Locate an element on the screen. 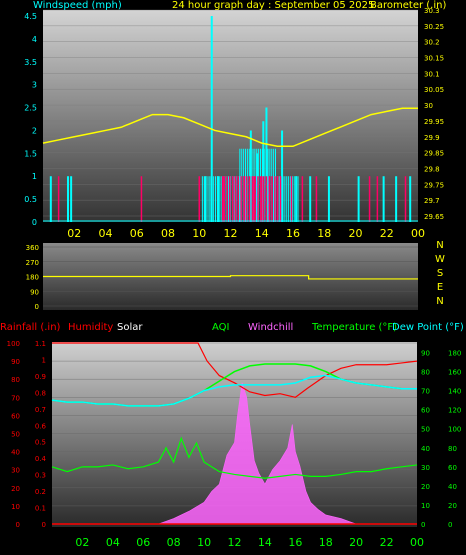 The width and height of the screenshot is (466, 555). wind-tick-label: 1.5 is located at coordinates (30, 153).